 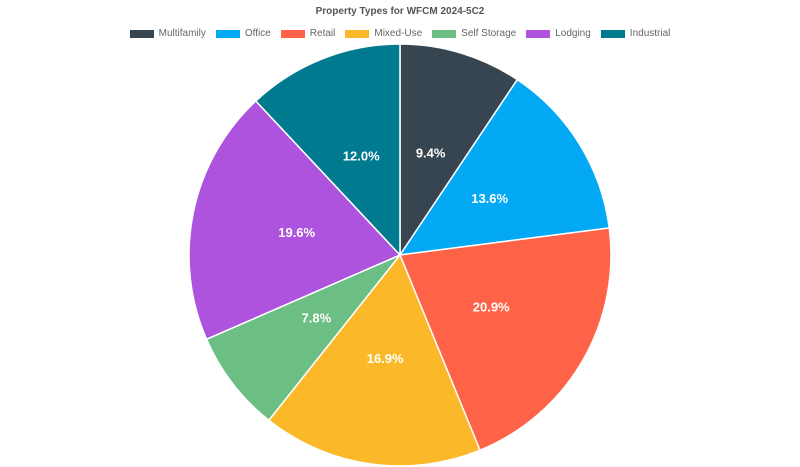 What do you see at coordinates (431, 152) in the screenshot?
I see `slice-data-label: 9.4%` at bounding box center [431, 152].